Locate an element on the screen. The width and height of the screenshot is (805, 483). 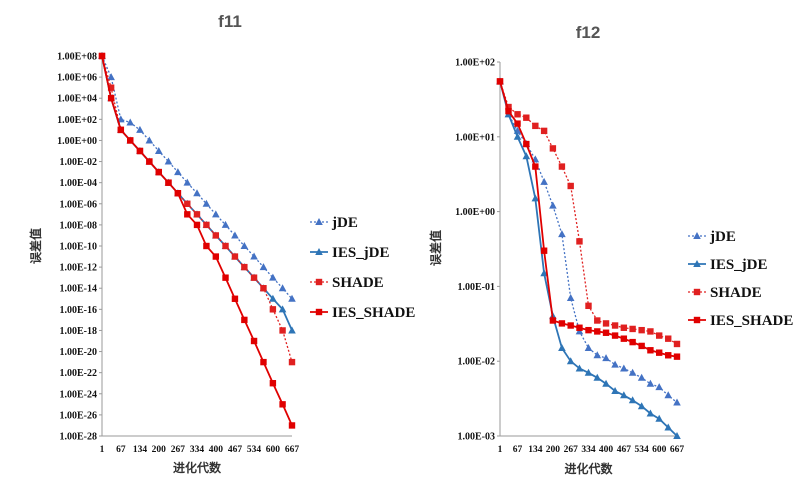
y-tick-label: 1.00E+08 is located at coordinates (77, 57).